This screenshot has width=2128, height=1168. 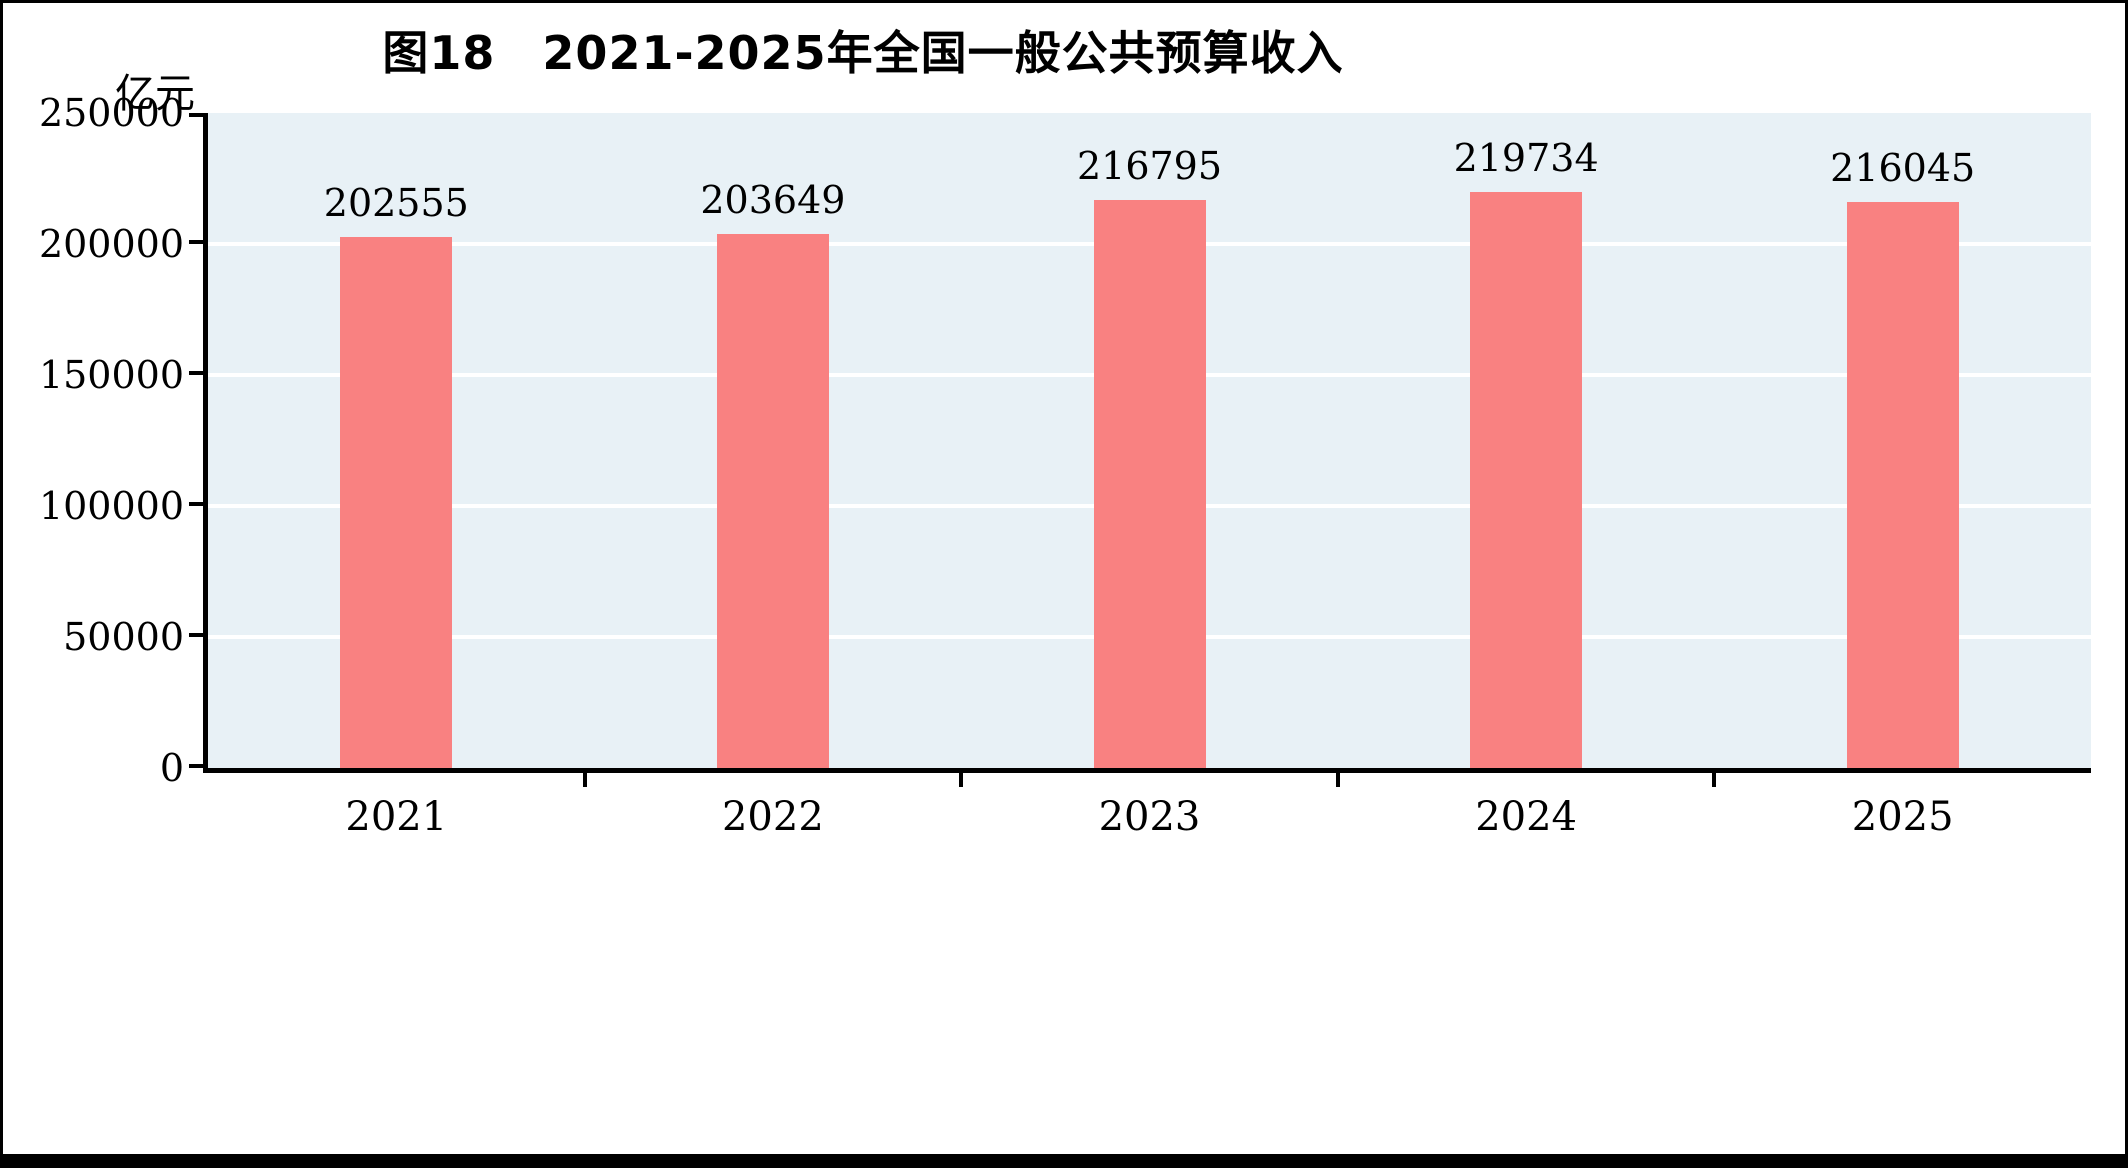 I want to click on y-tick-label-50000: 50000, so click(x=123, y=637).